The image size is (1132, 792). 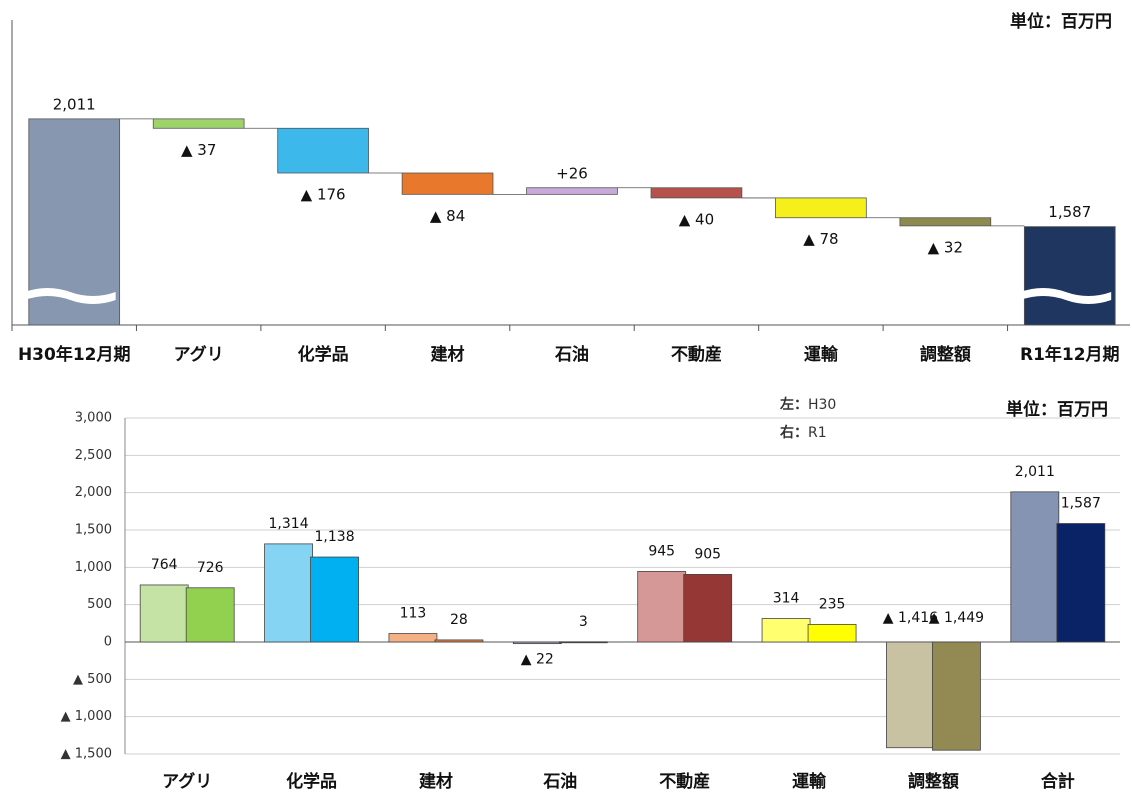 I want to click on value-label: ▲ 84, so click(x=447, y=216).